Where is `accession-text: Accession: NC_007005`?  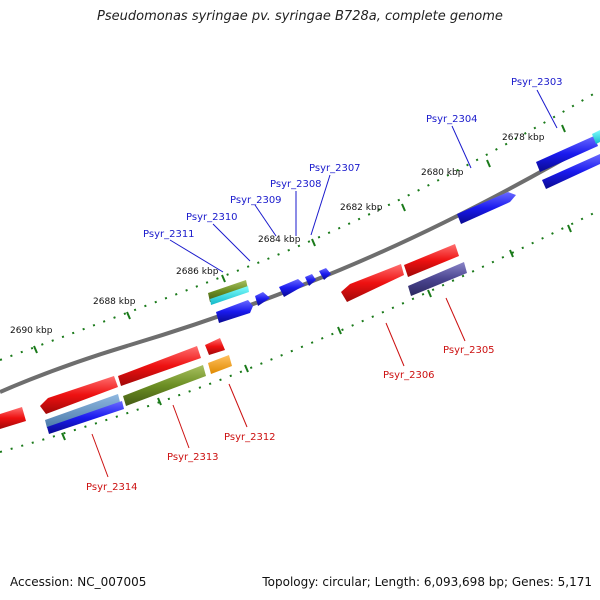 accession-text: Accession: NC_007005 is located at coordinates (78, 582).